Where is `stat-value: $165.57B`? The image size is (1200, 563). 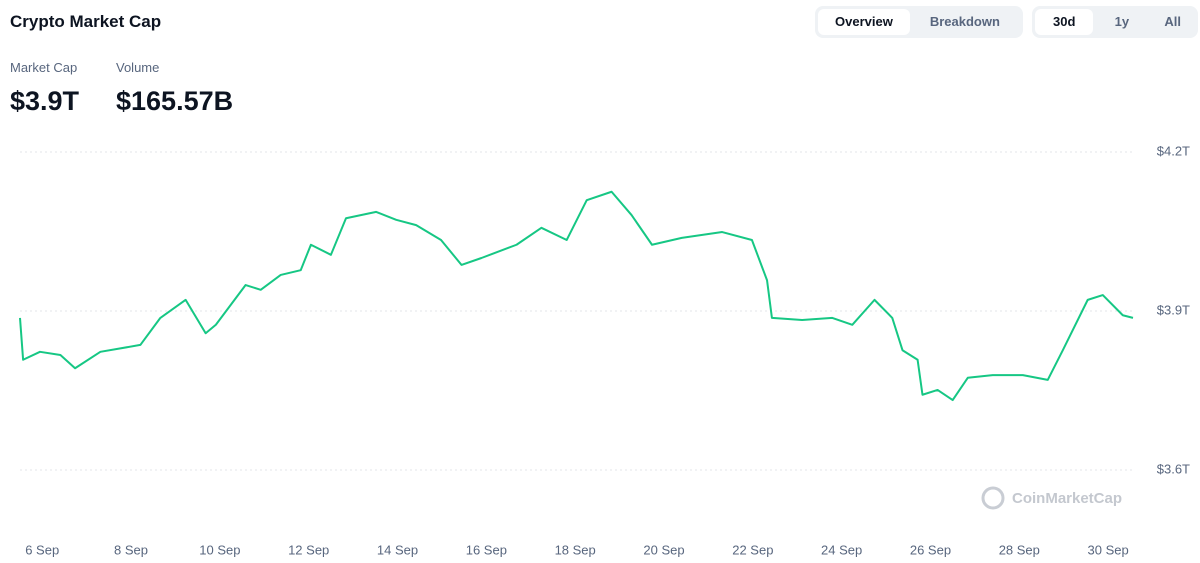 stat-value: $165.57B is located at coordinates (175, 101).